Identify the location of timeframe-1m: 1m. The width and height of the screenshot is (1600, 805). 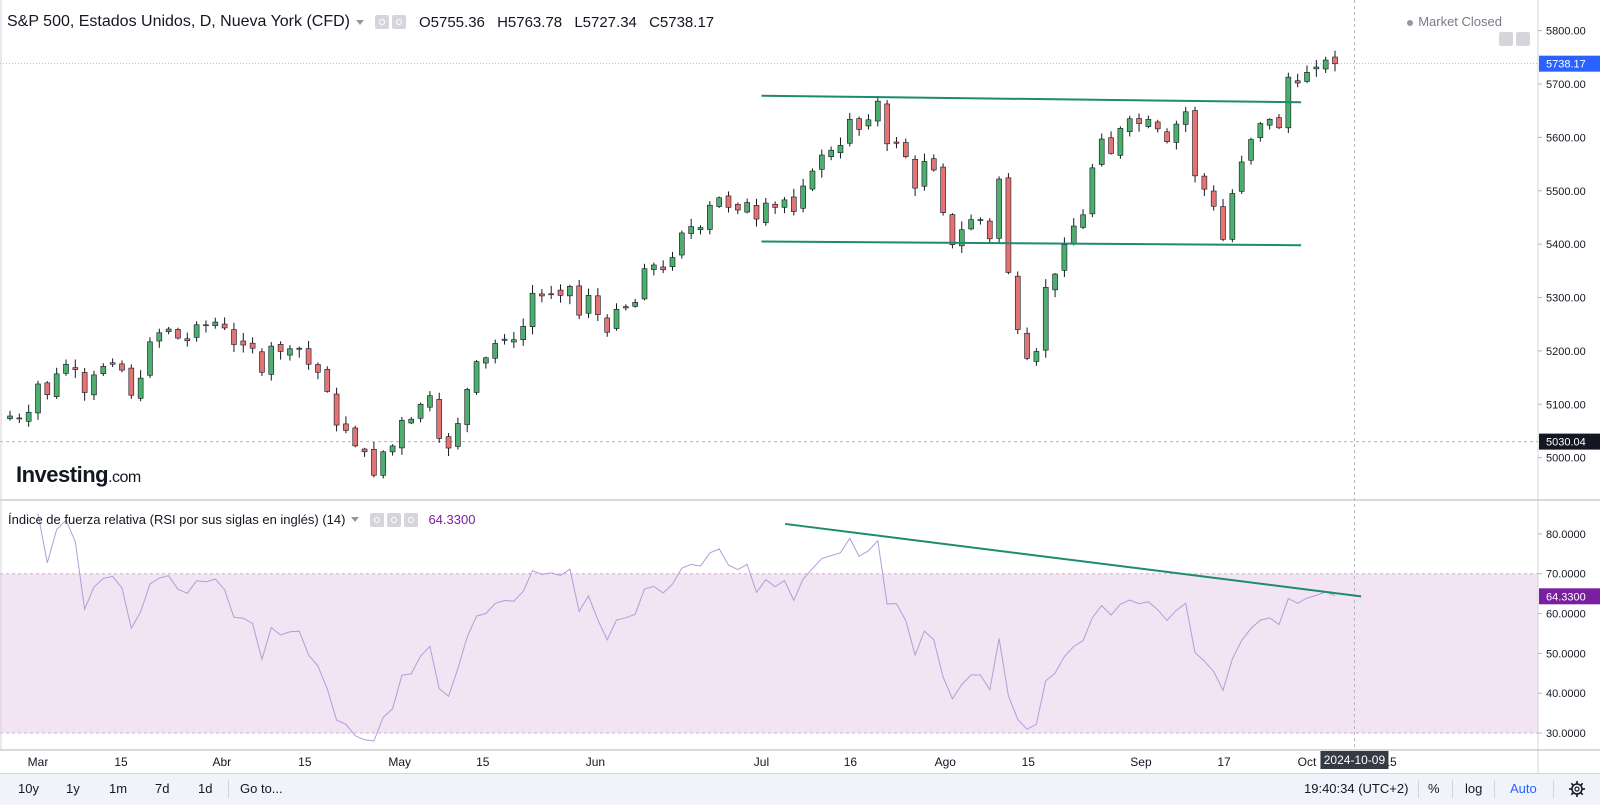
(118, 788).